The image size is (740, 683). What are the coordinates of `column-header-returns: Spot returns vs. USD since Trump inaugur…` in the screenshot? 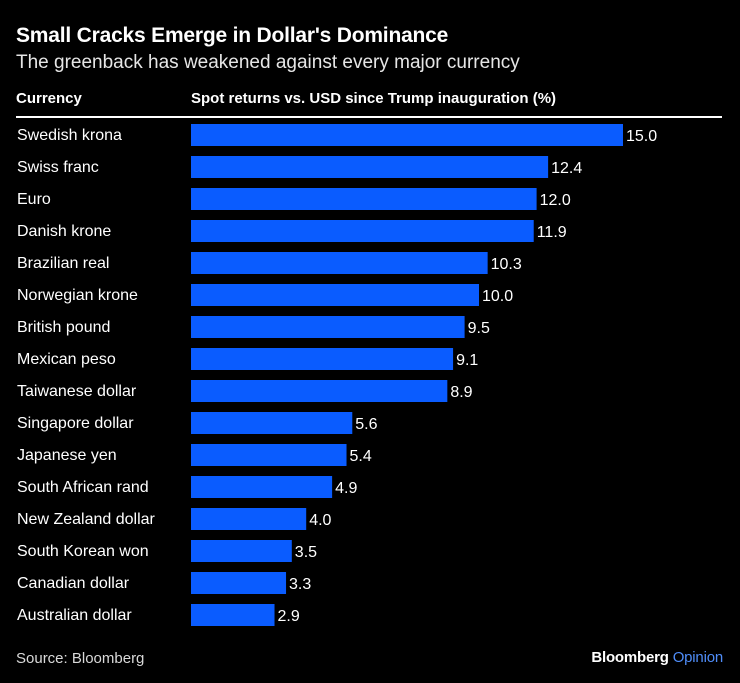 It's located at (374, 98).